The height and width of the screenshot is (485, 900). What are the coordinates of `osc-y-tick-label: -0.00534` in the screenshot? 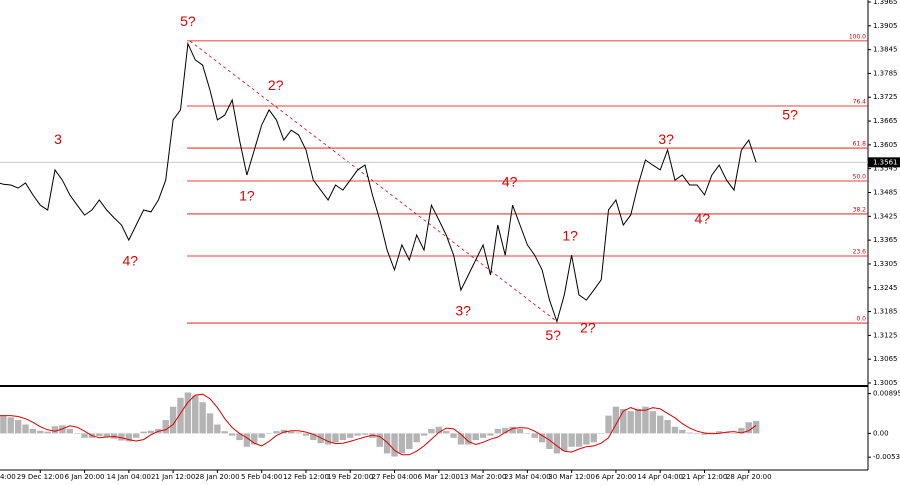 It's located at (886, 457).